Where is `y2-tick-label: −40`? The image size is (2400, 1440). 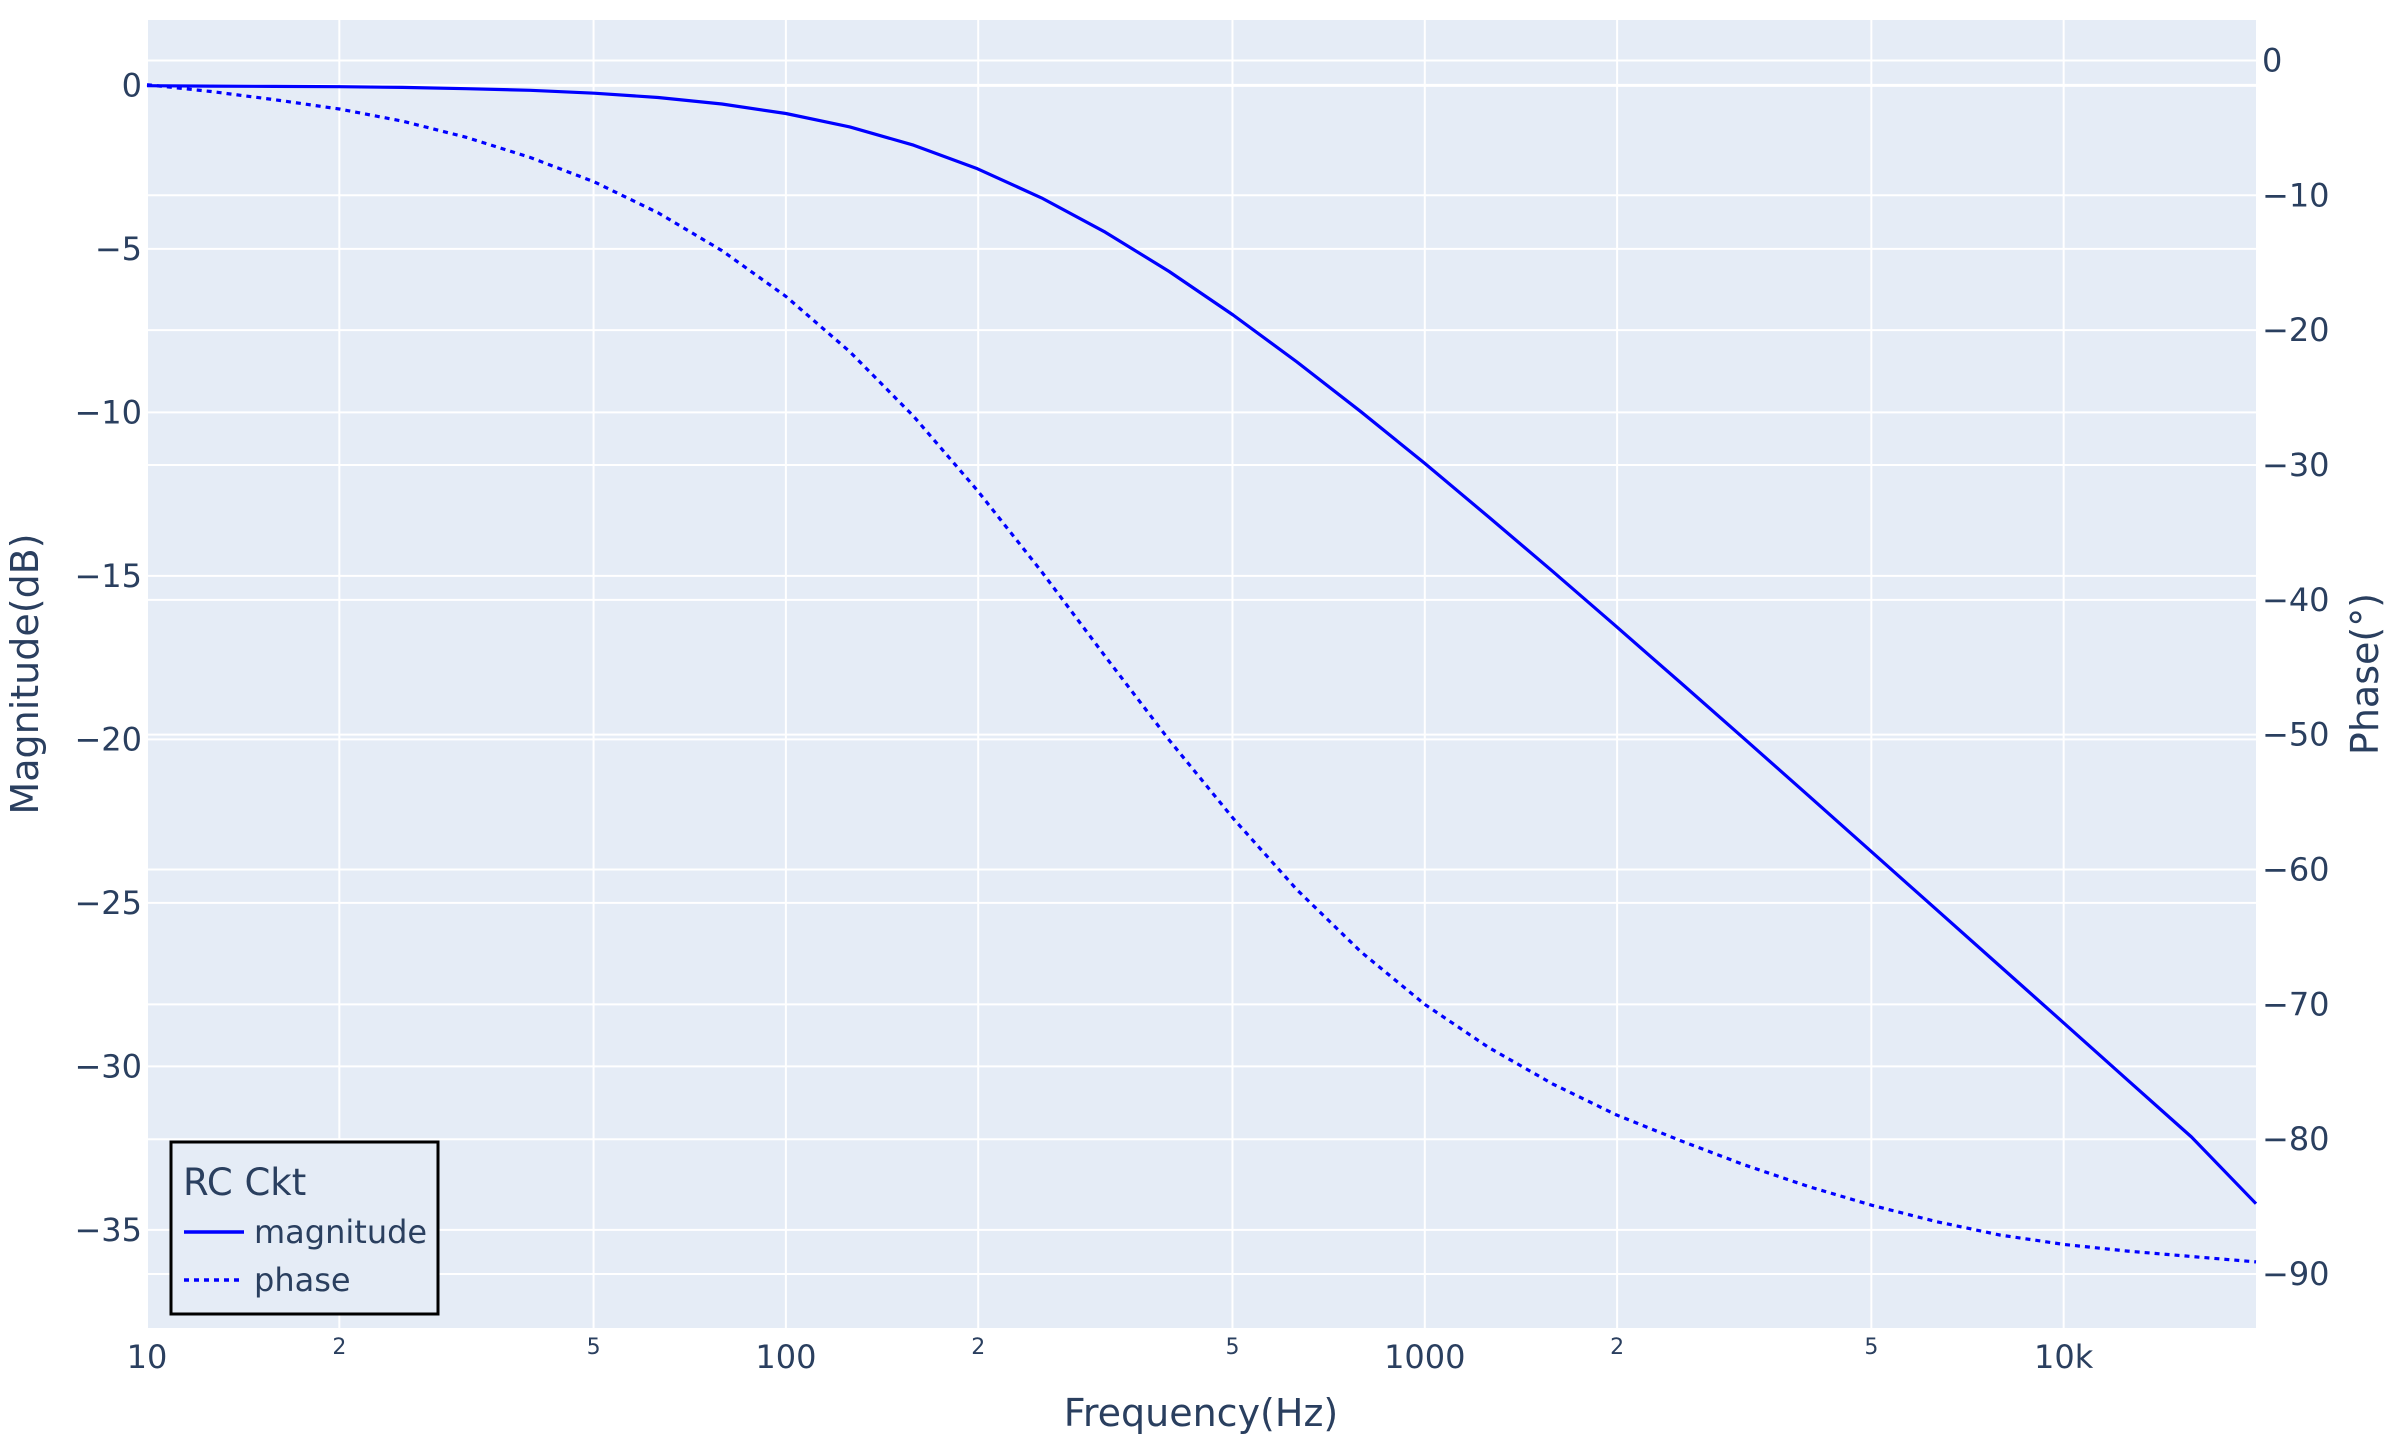
y2-tick-label: −40 is located at coordinates (2296, 600).